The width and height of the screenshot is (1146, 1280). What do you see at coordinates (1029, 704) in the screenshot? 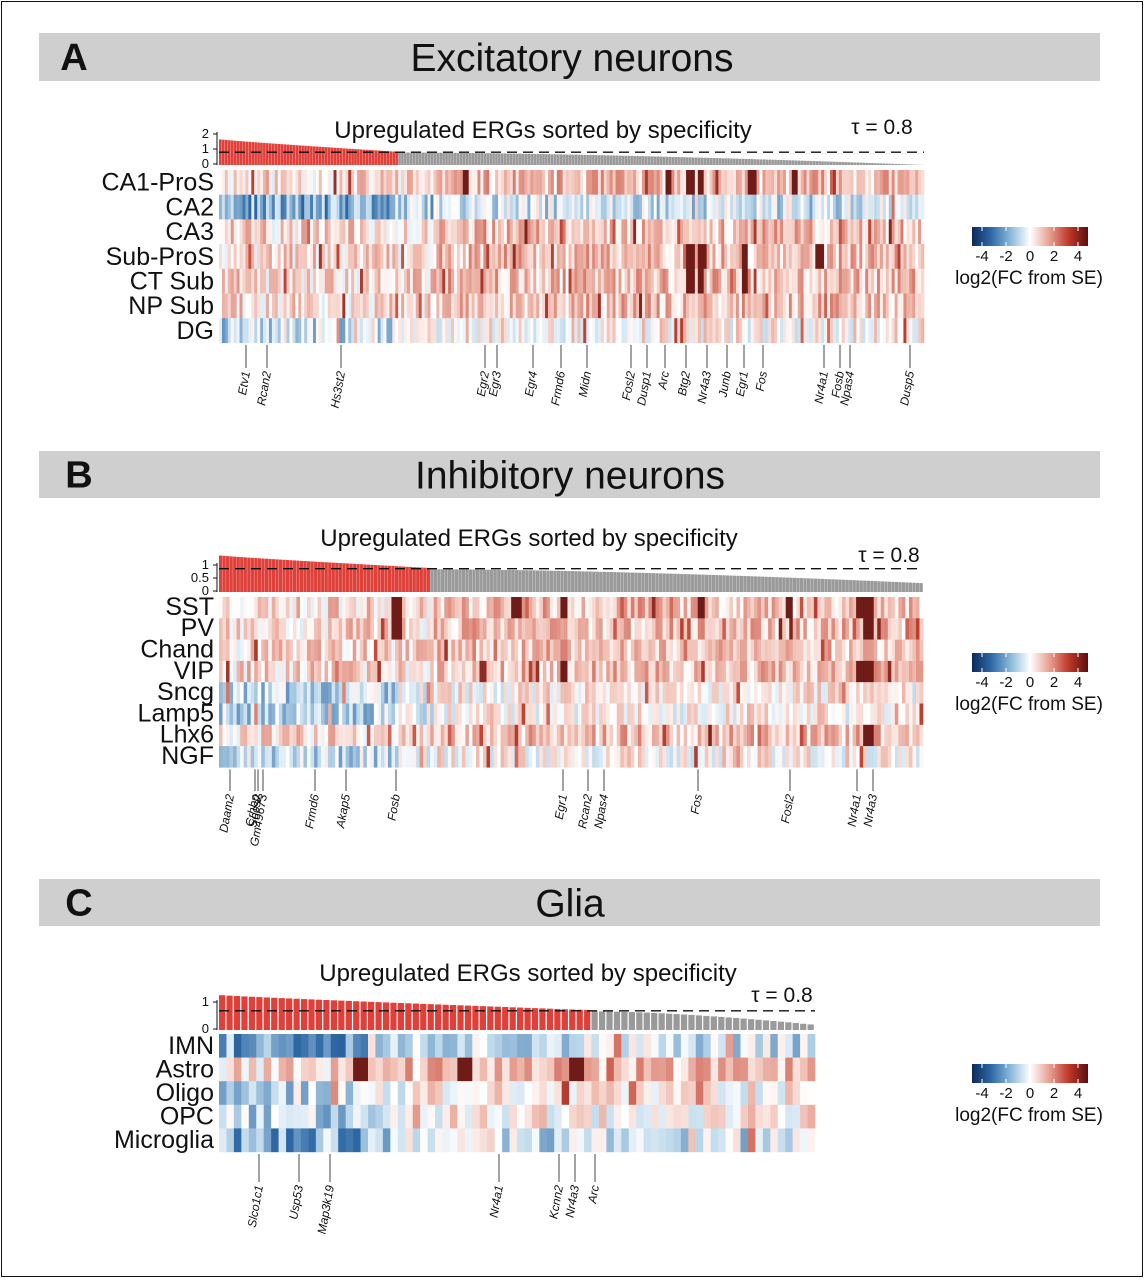
I see `legend-label: log2(FC from SE)` at bounding box center [1029, 704].